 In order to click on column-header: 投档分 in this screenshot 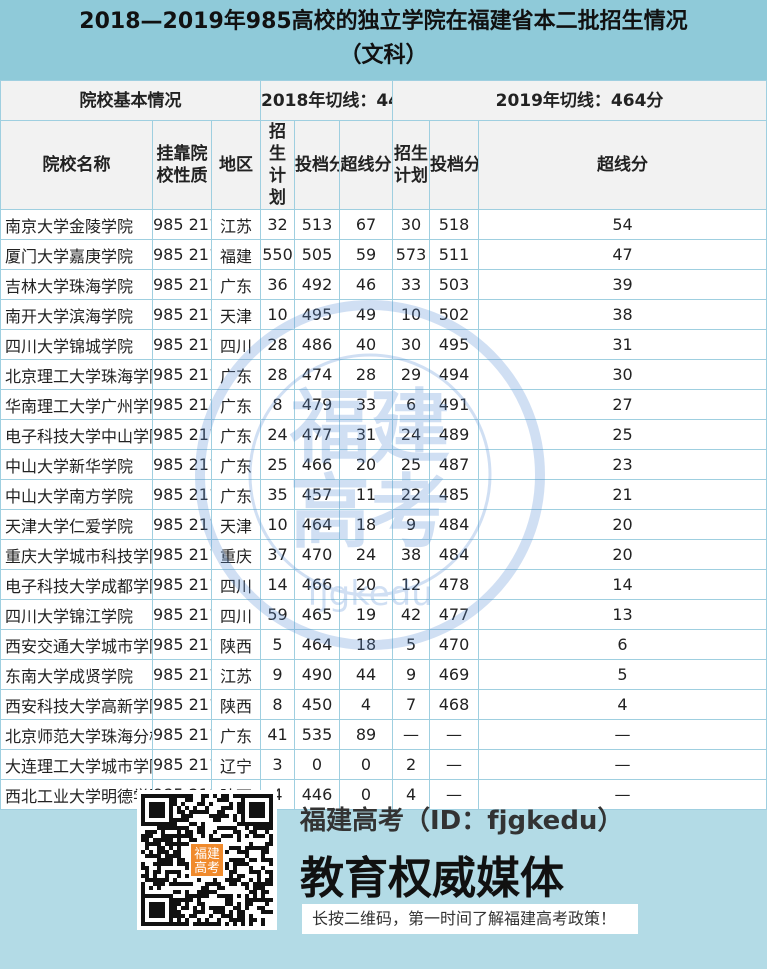, I will do `click(454, 165)`.